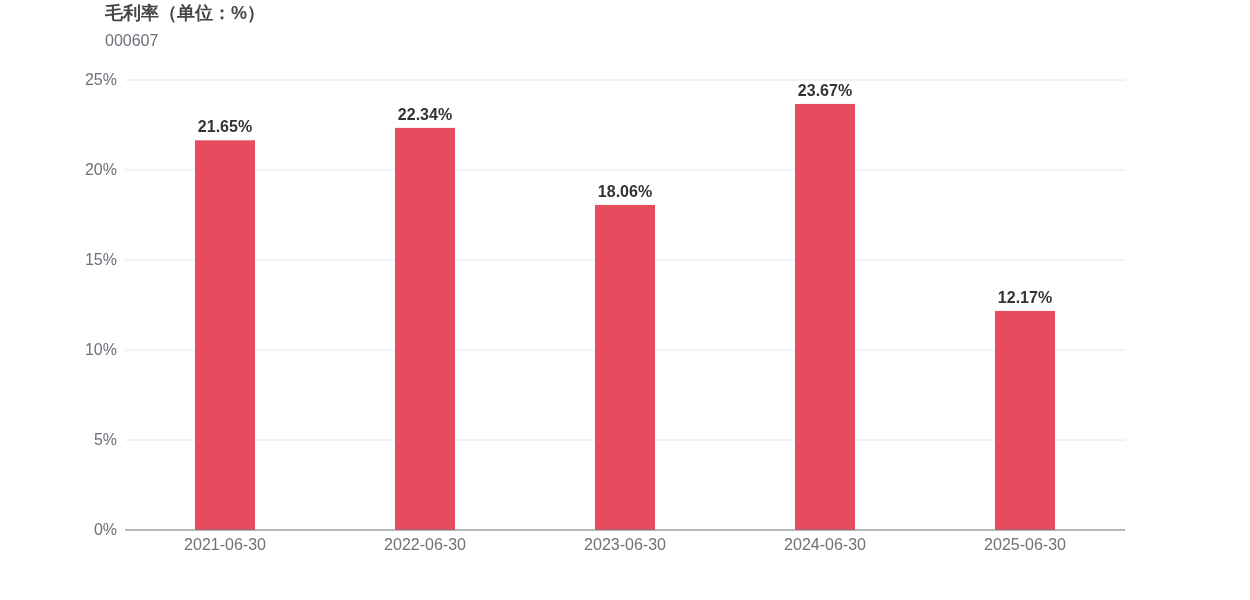 The image size is (1250, 600). What do you see at coordinates (625, 544) in the screenshot?
I see `x-tick-label: 2023-06-30` at bounding box center [625, 544].